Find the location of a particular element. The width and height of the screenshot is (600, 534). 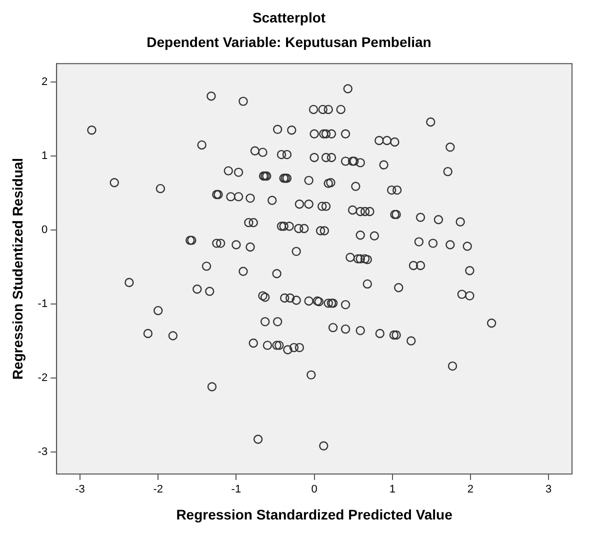

x-tick-label: 2 is located at coordinates (470, 490).